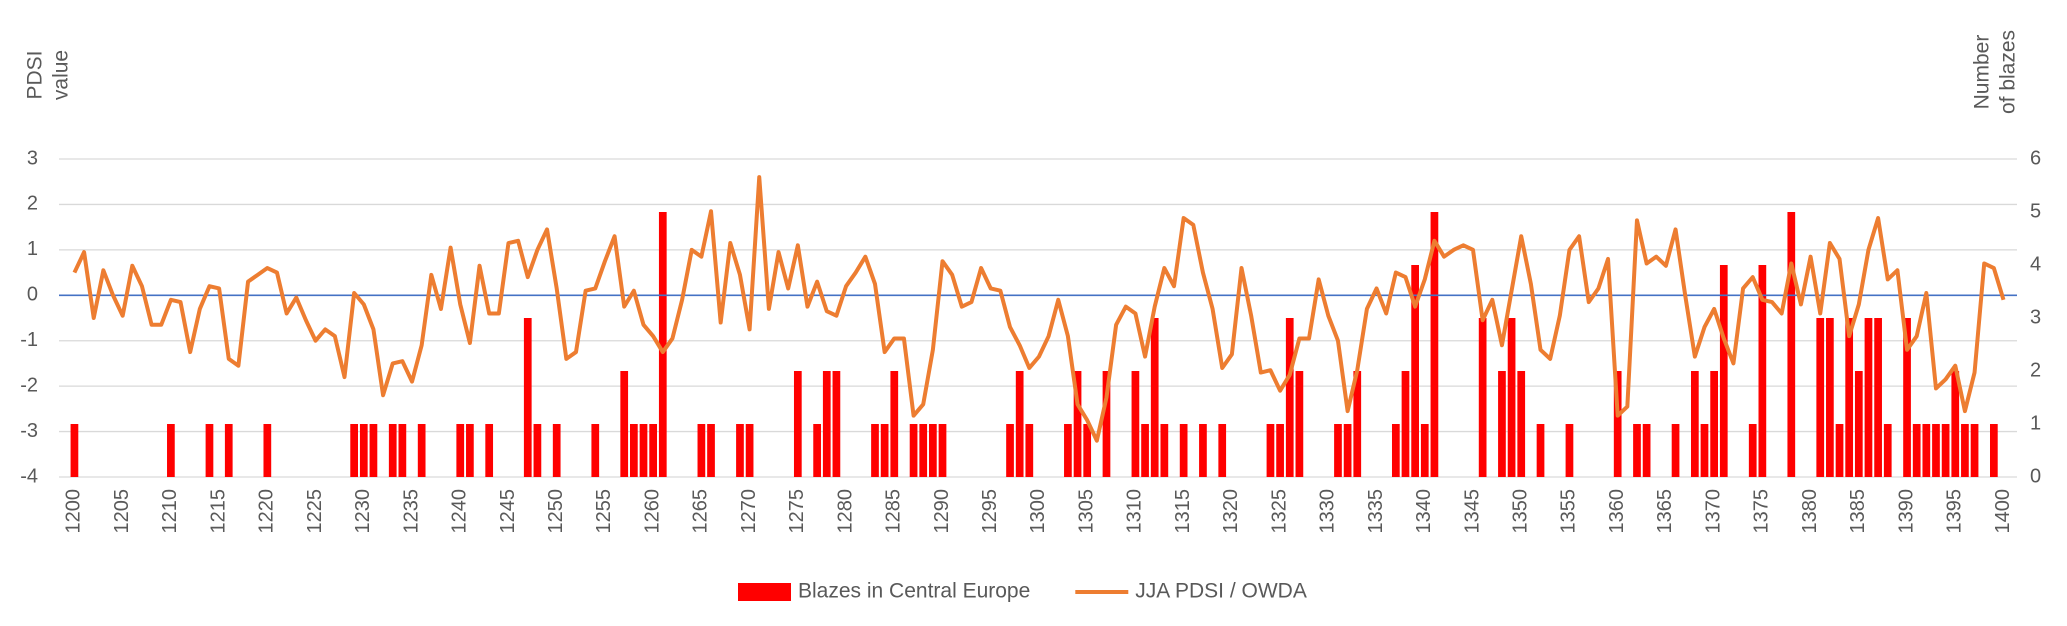 The height and width of the screenshot is (626, 2067). Describe the element at coordinates (2035, 317) in the screenshot. I see `y2-tick-label: 3` at that location.